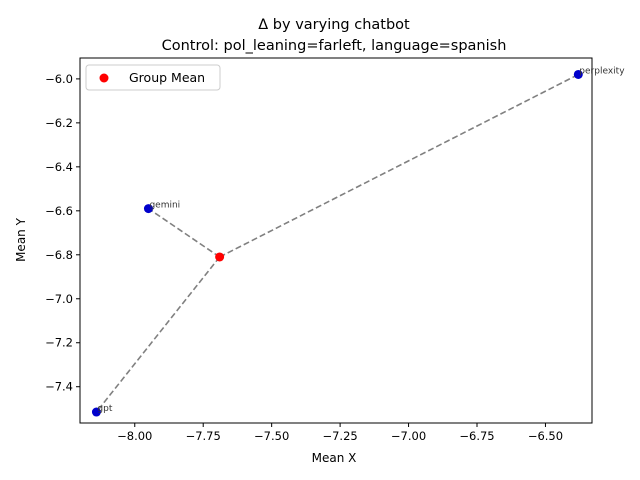 Image resolution: width=640 pixels, height=480 pixels. What do you see at coordinates (148, 209) in the screenshot?
I see `data-point-gemini` at bounding box center [148, 209].